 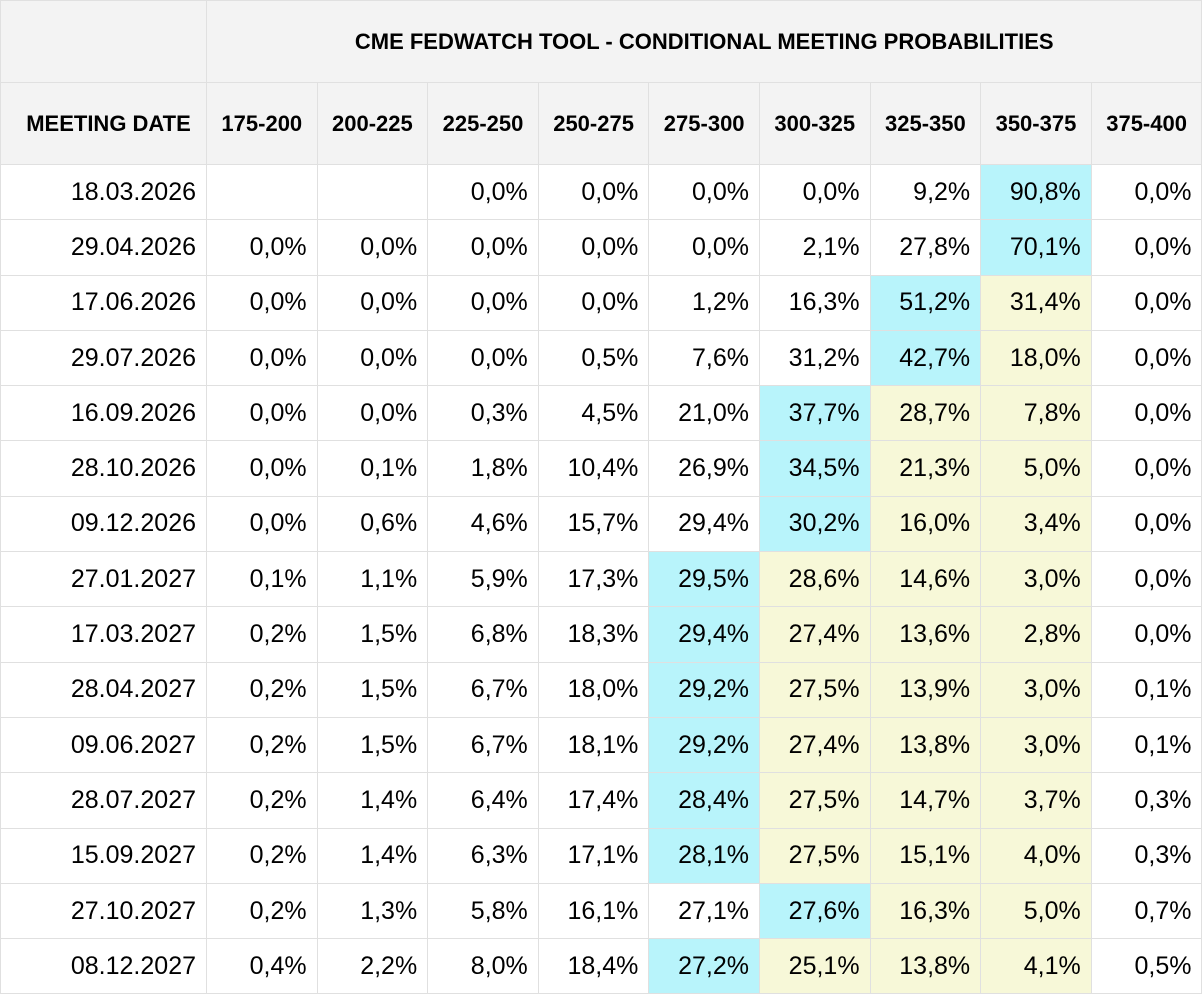 What do you see at coordinates (593, 634) in the screenshot?
I see `probability-cell: 18,3%` at bounding box center [593, 634].